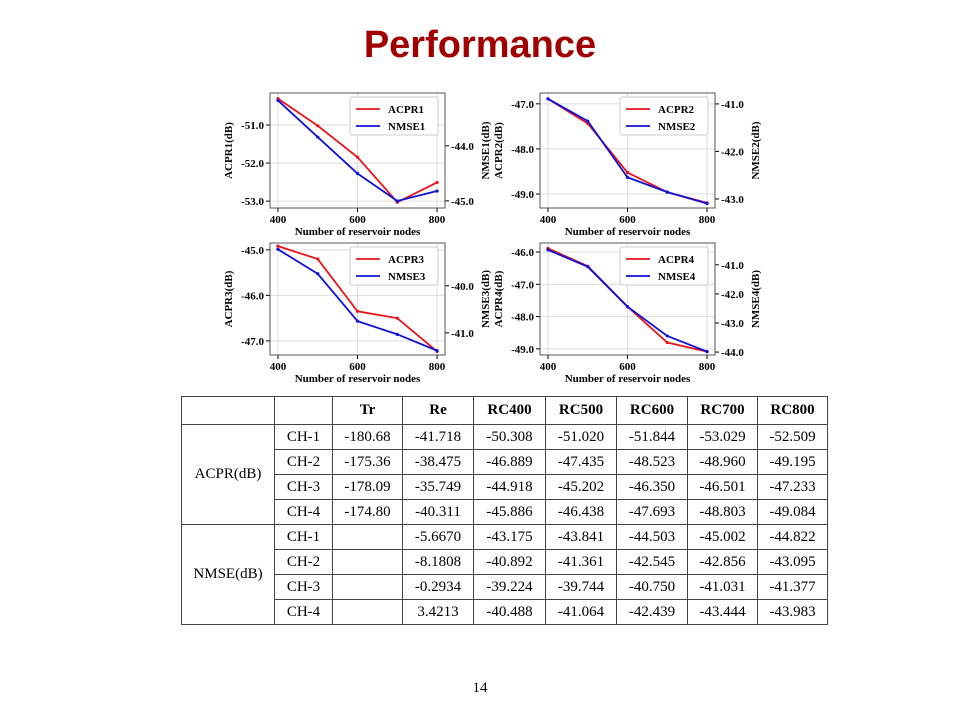 The width and height of the screenshot is (960, 720). What do you see at coordinates (438, 437) in the screenshot?
I see `value-cell: -41.718` at bounding box center [438, 437].